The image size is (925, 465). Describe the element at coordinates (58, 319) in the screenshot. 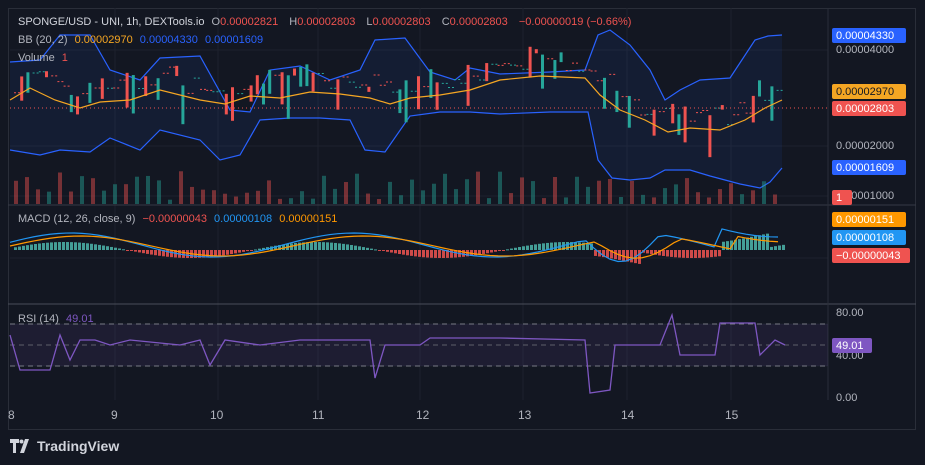

I see `rsi-legend: RSI (14) 49.01` at that location.